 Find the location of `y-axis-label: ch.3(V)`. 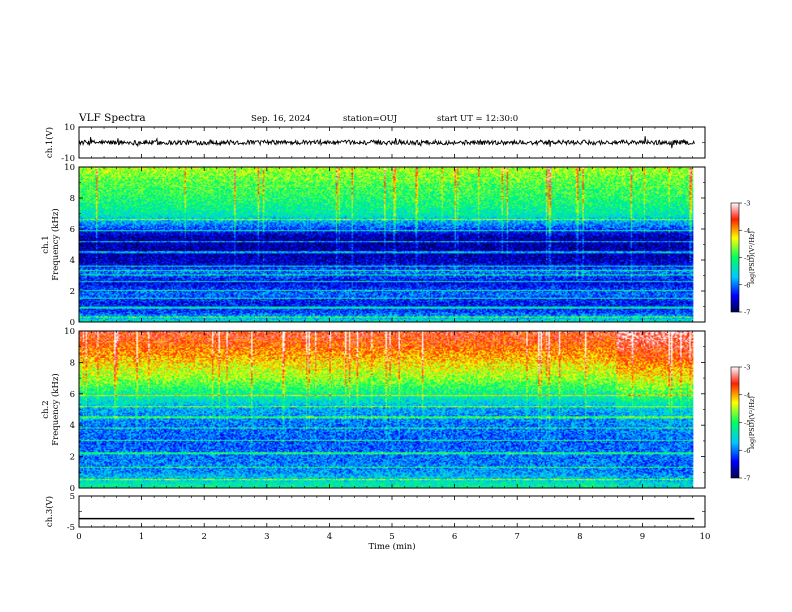

y-axis-label: ch.3(V) is located at coordinates (49, 511).